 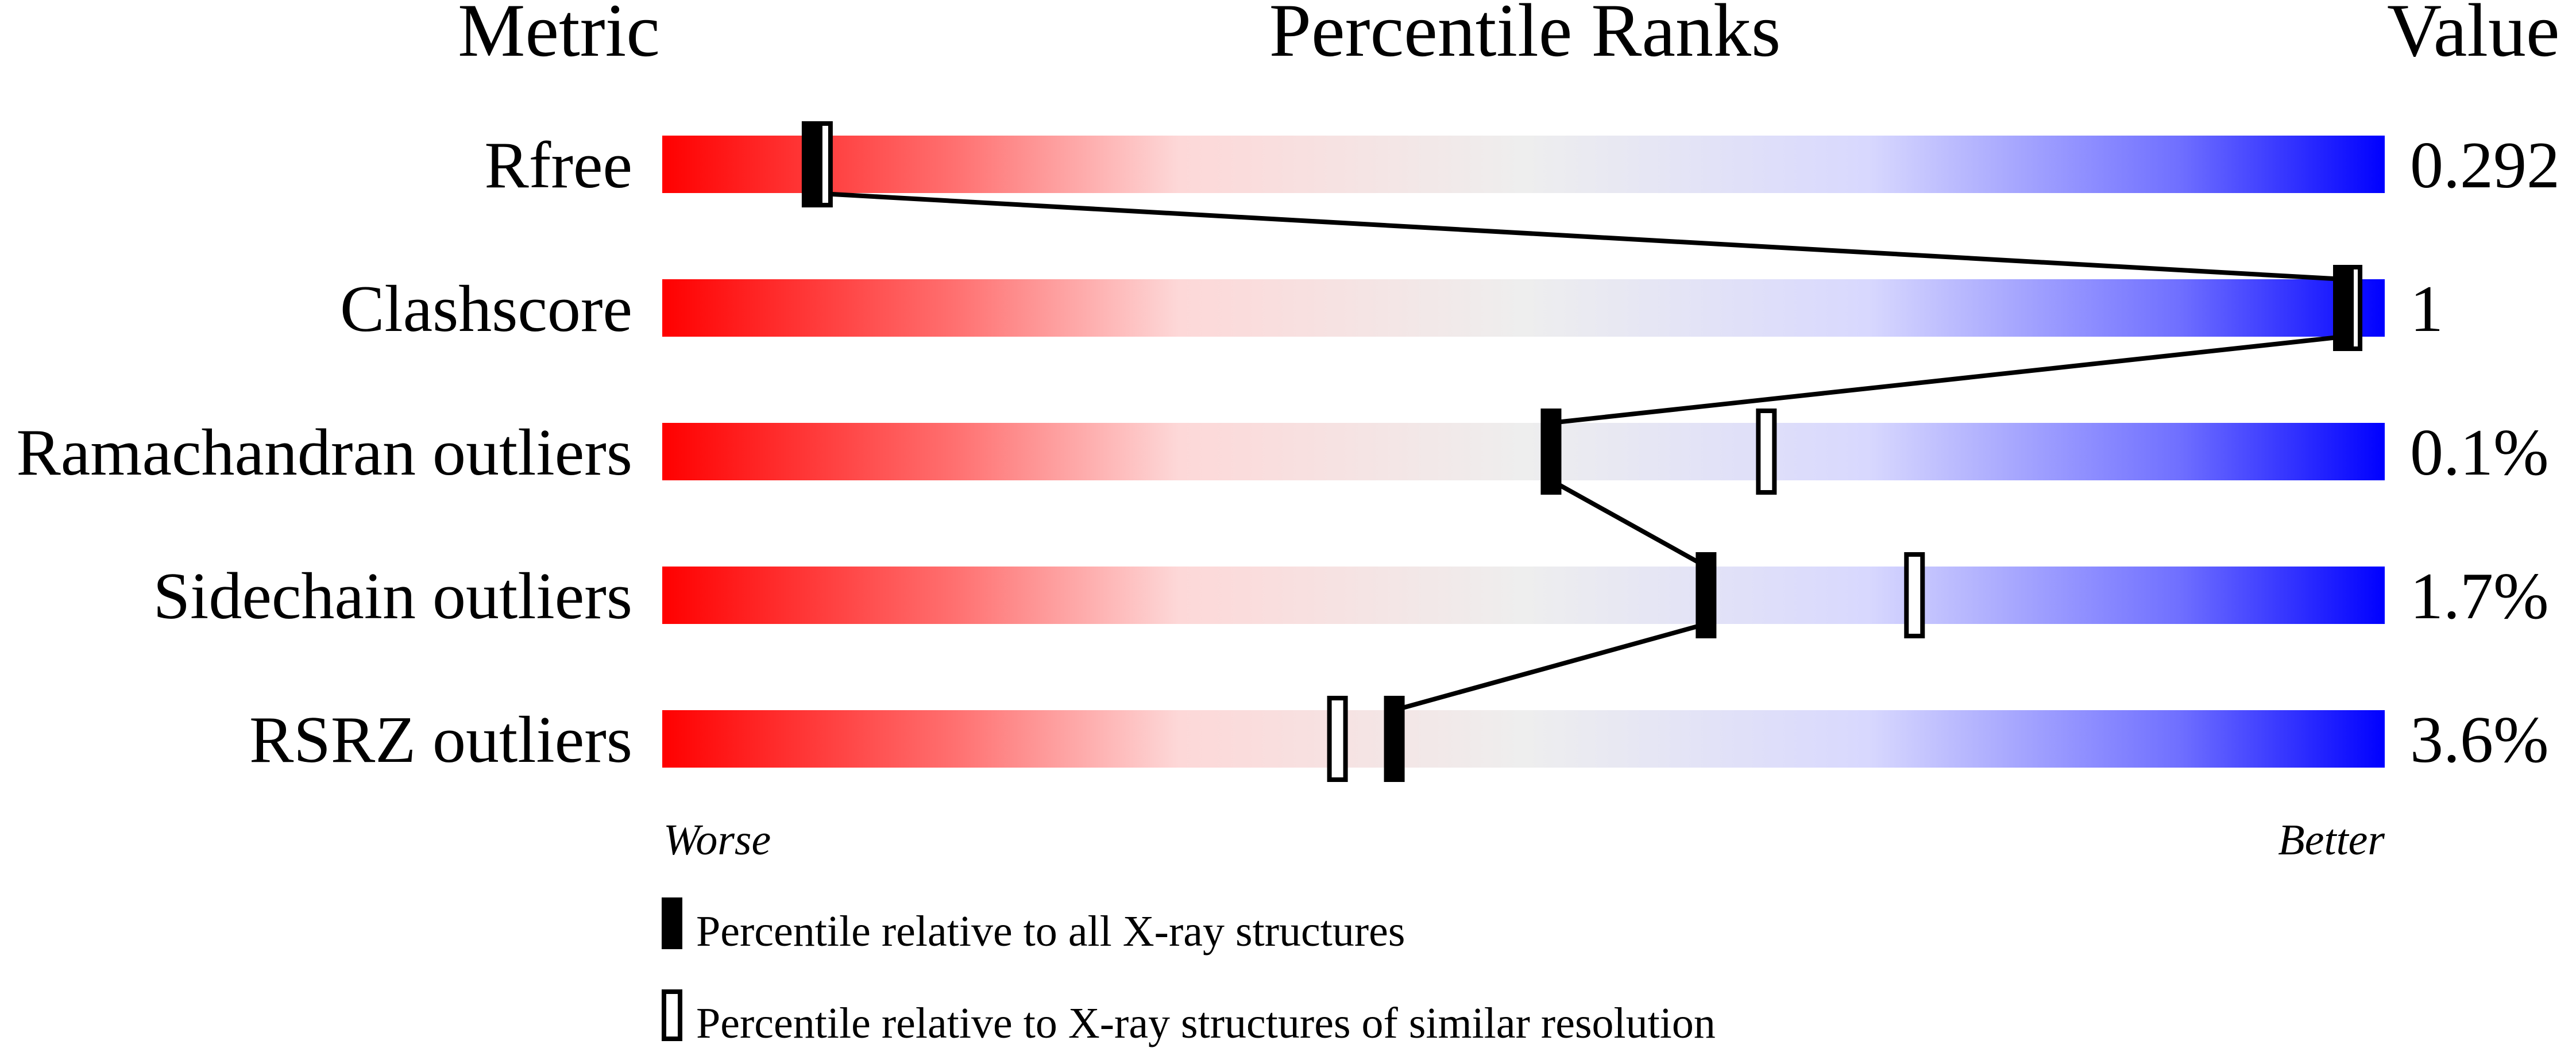 What do you see at coordinates (672, 1015) in the screenshot?
I see `legend-open-marker-icon` at bounding box center [672, 1015].